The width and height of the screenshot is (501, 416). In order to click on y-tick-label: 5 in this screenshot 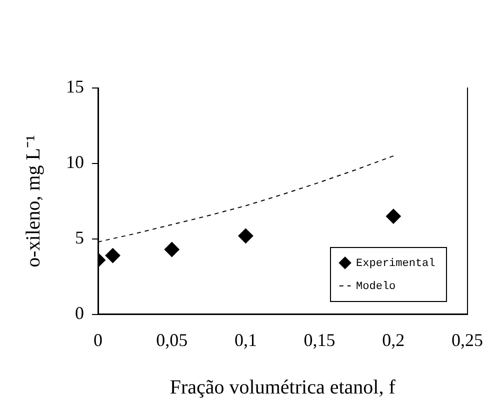, I will do `click(79, 238)`.